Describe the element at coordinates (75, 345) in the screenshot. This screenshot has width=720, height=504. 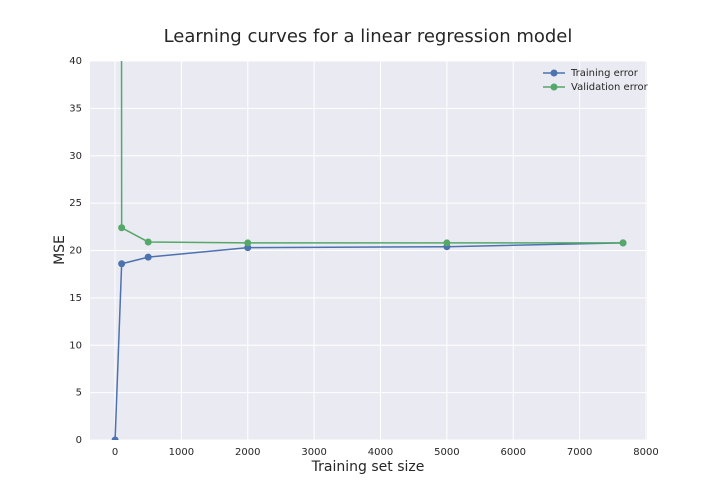
I see `y-tick-label: 10` at that location.